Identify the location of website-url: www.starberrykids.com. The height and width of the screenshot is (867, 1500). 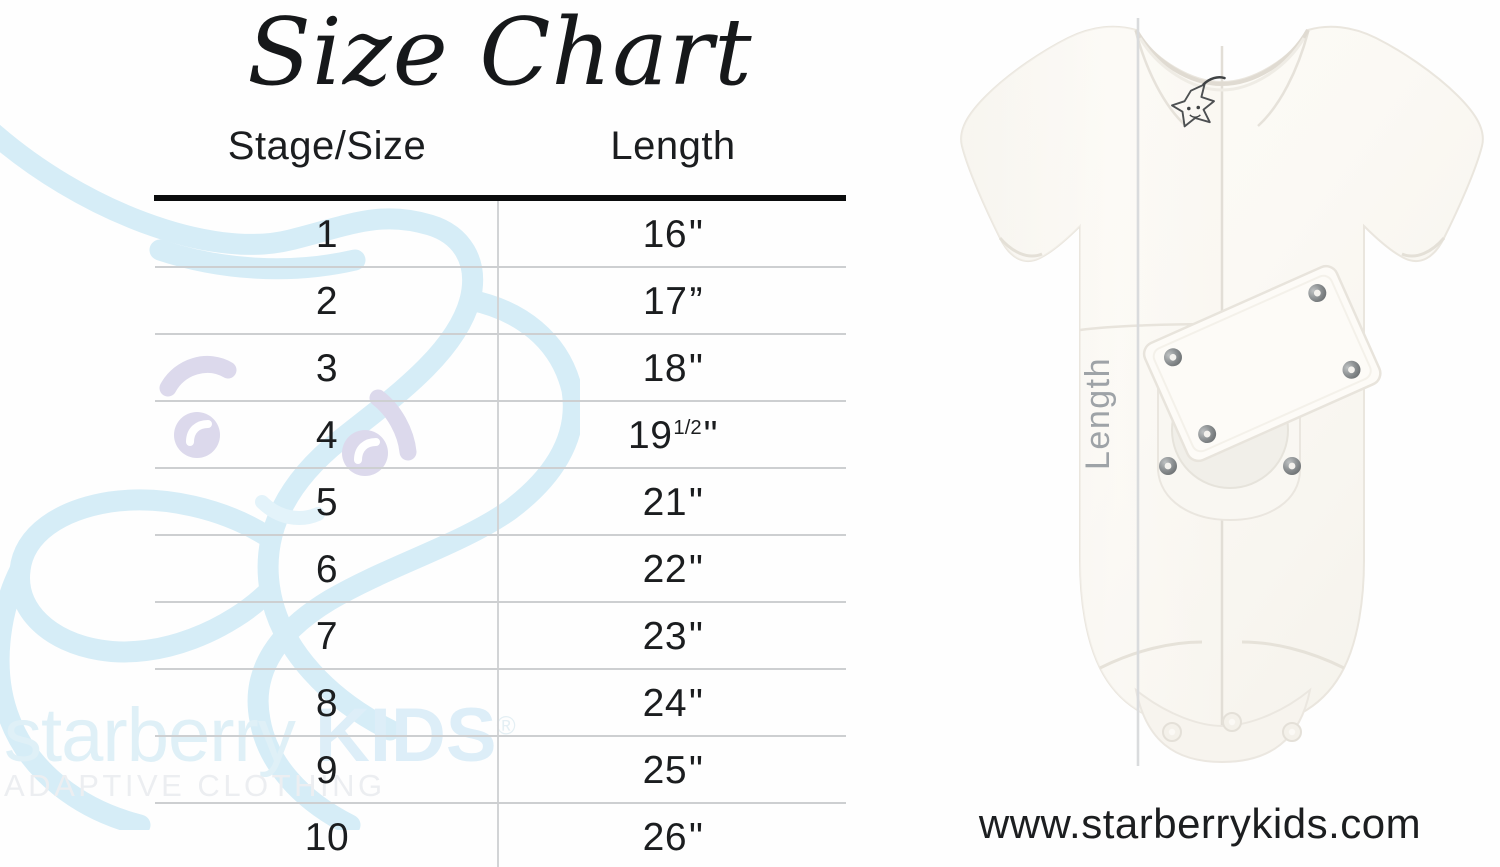
(1200, 823).